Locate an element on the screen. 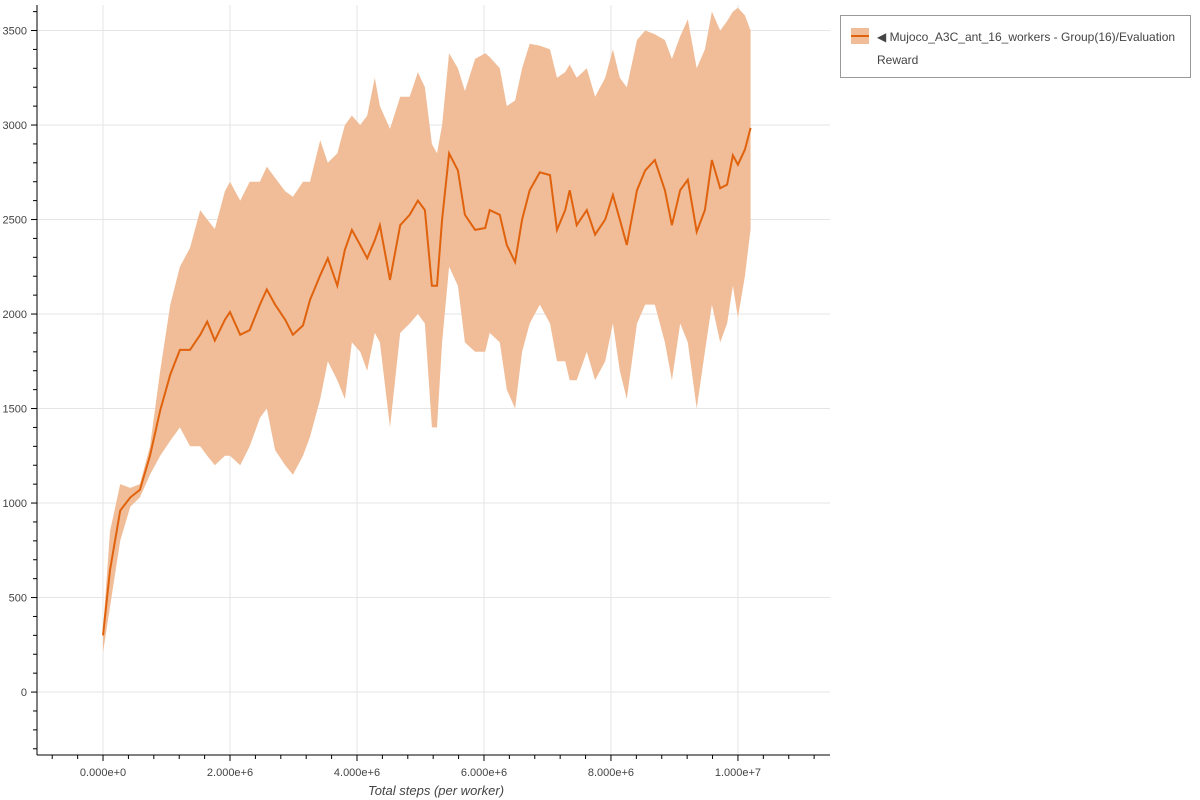 The width and height of the screenshot is (1200, 800). x-tick-label: 6.000e+6 is located at coordinates (484, 773).